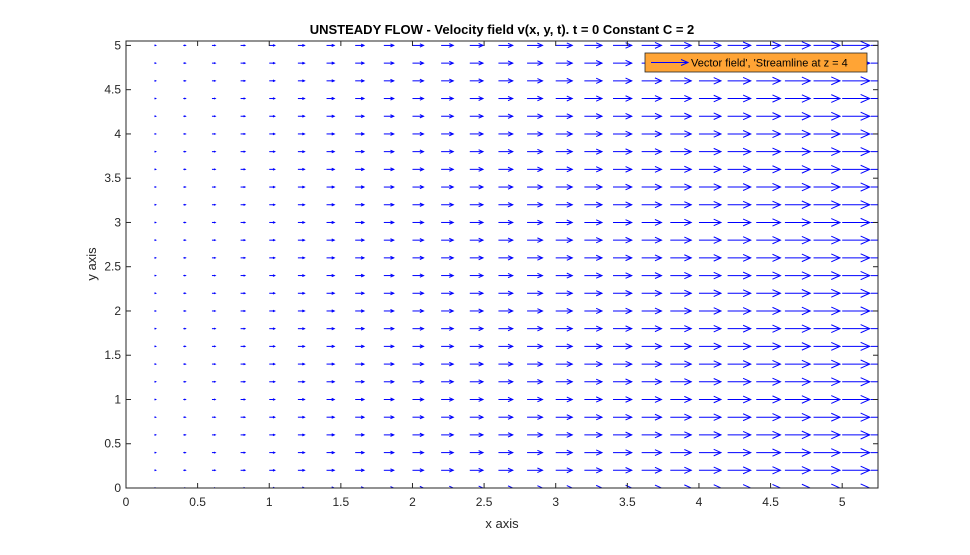 Image resolution: width=970 pixels, height=555 pixels. Describe the element at coordinates (91, 264) in the screenshot. I see `y-axis-label: y axis` at that location.